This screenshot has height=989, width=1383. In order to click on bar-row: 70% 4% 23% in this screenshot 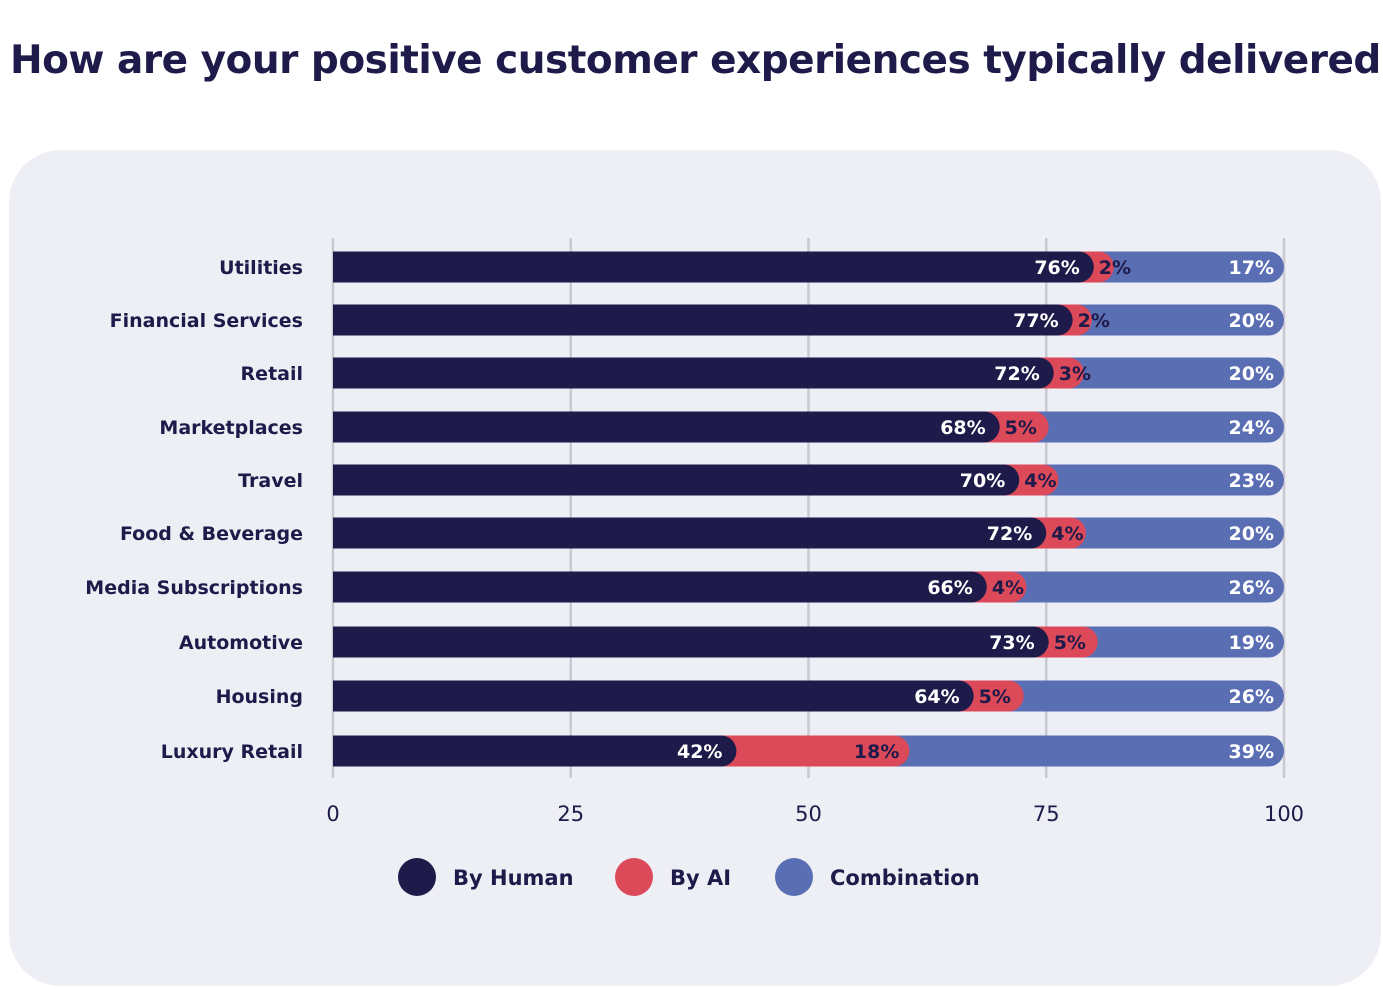, I will do `click(808, 480)`.